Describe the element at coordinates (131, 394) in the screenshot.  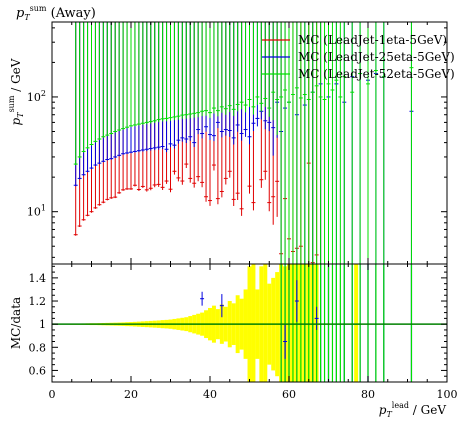
I see `x-tick-label: 20` at that location.